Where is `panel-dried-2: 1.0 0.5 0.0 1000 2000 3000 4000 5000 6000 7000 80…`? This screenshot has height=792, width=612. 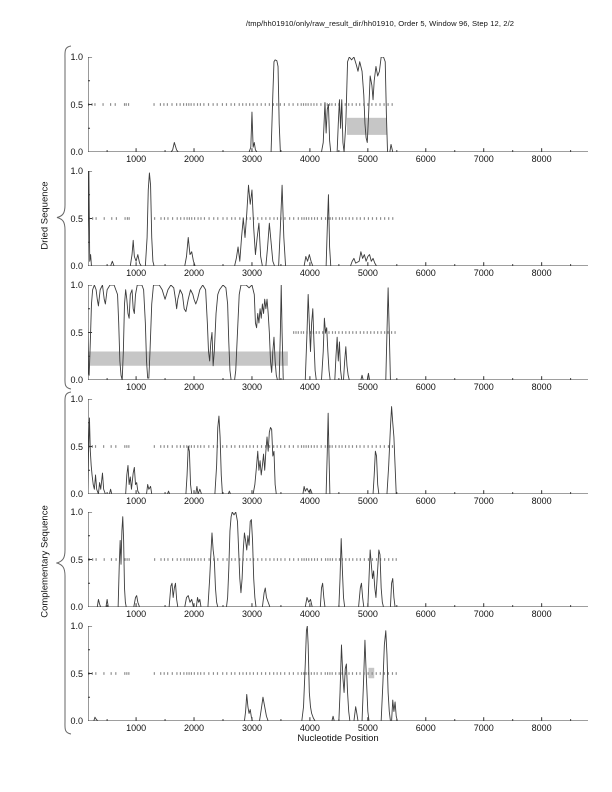 panel-dried-2: 1.0 0.5 0.0 1000 2000 3000 4000 5000 6000 7000 80… is located at coordinates (306, 223).